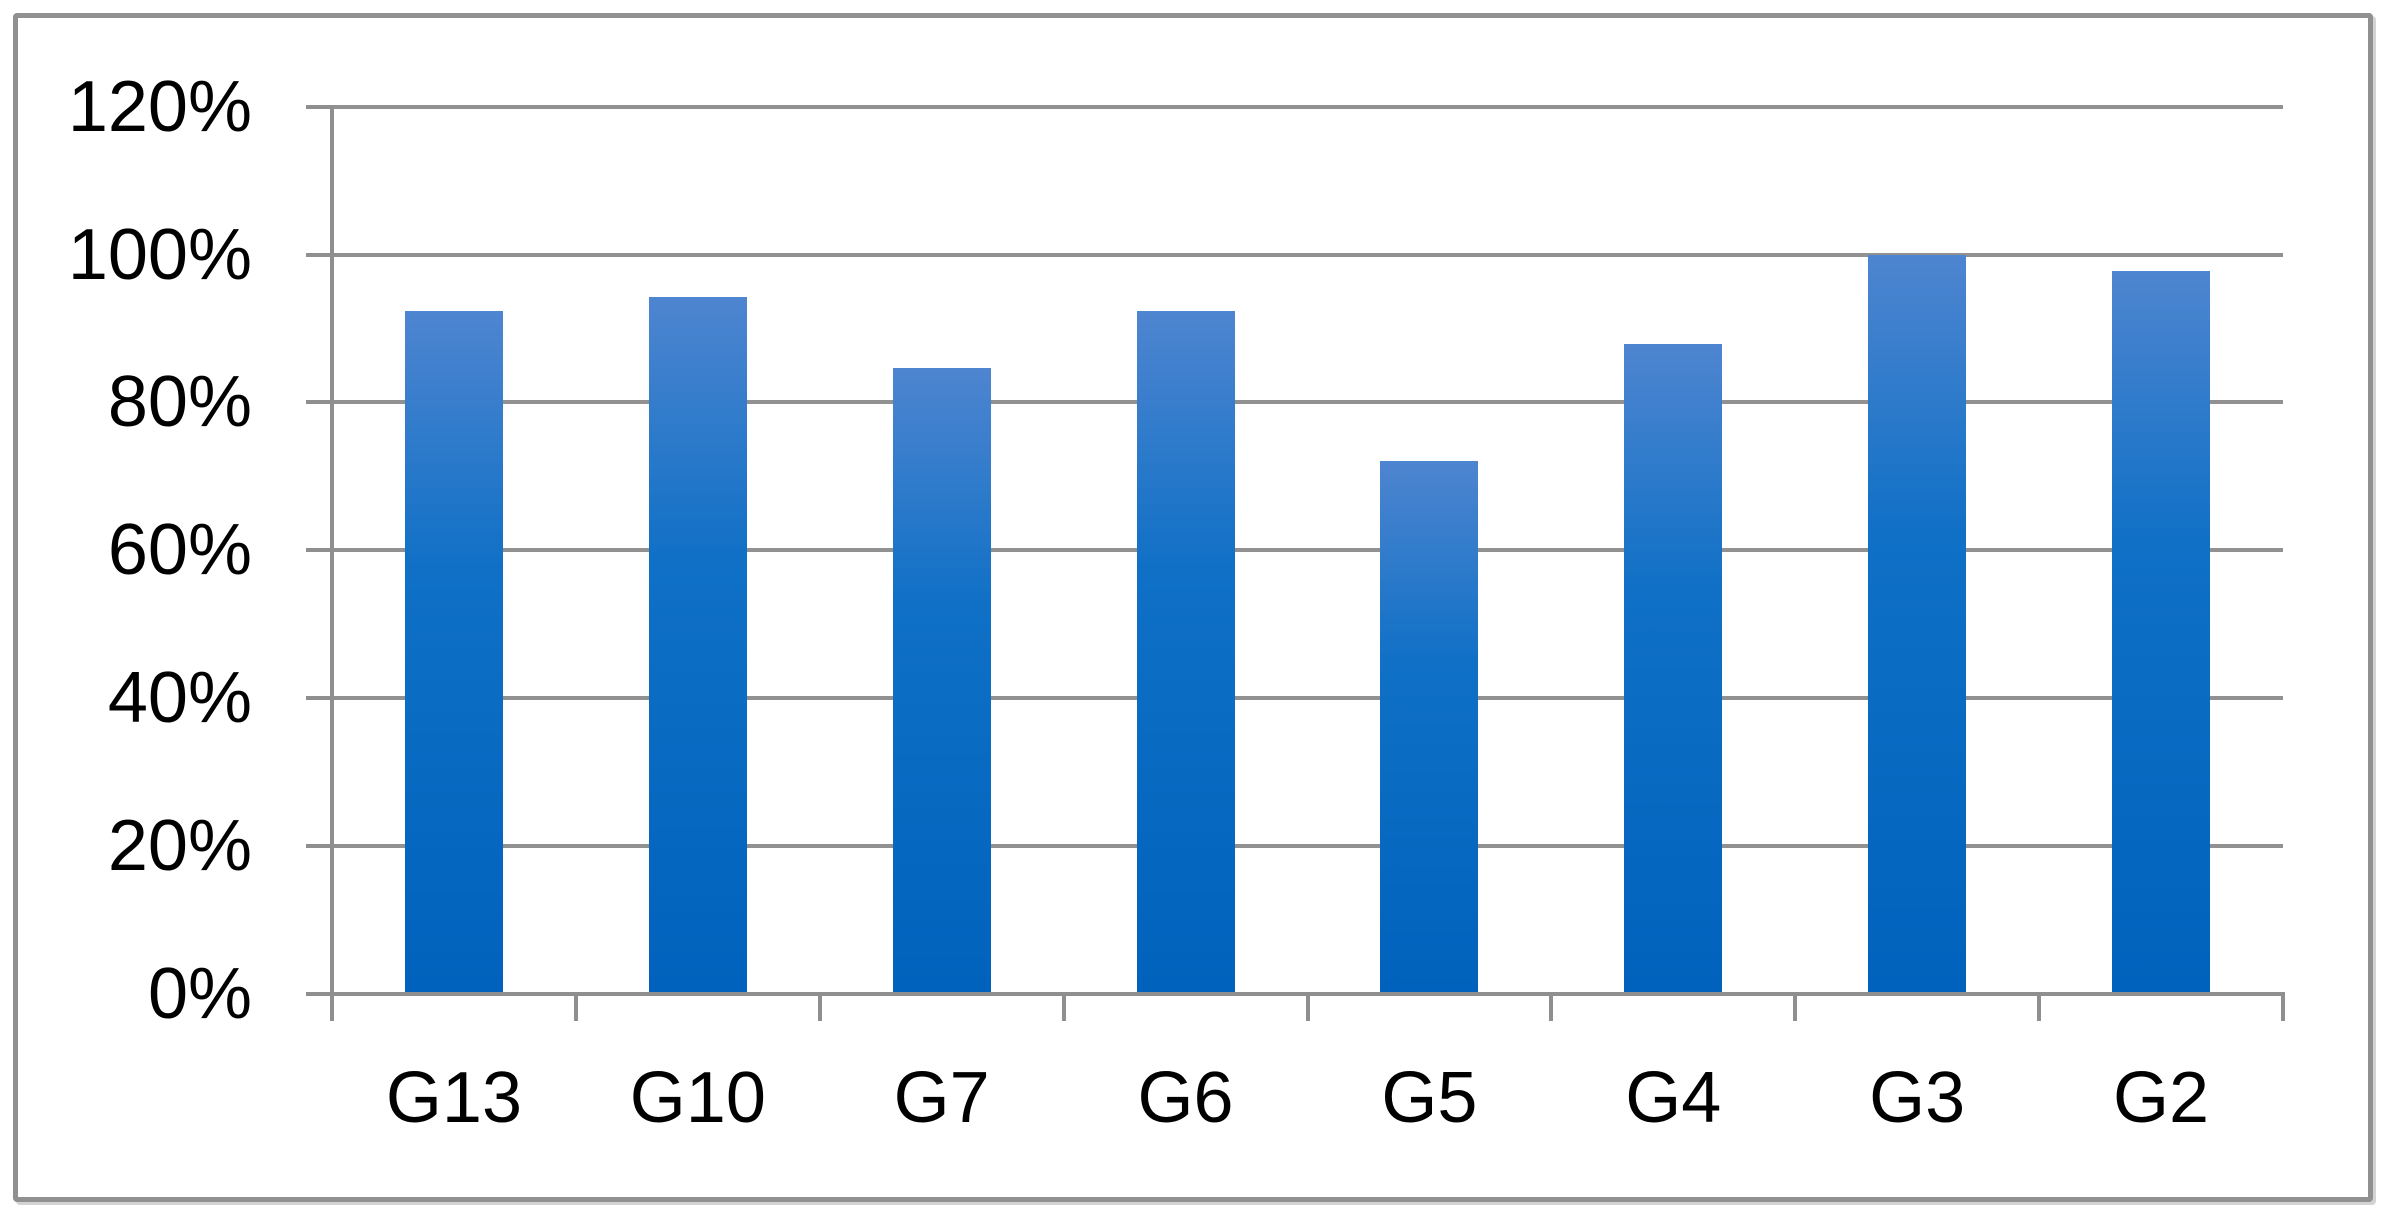  Describe the element at coordinates (453, 652) in the screenshot. I see `bar-g13` at that location.